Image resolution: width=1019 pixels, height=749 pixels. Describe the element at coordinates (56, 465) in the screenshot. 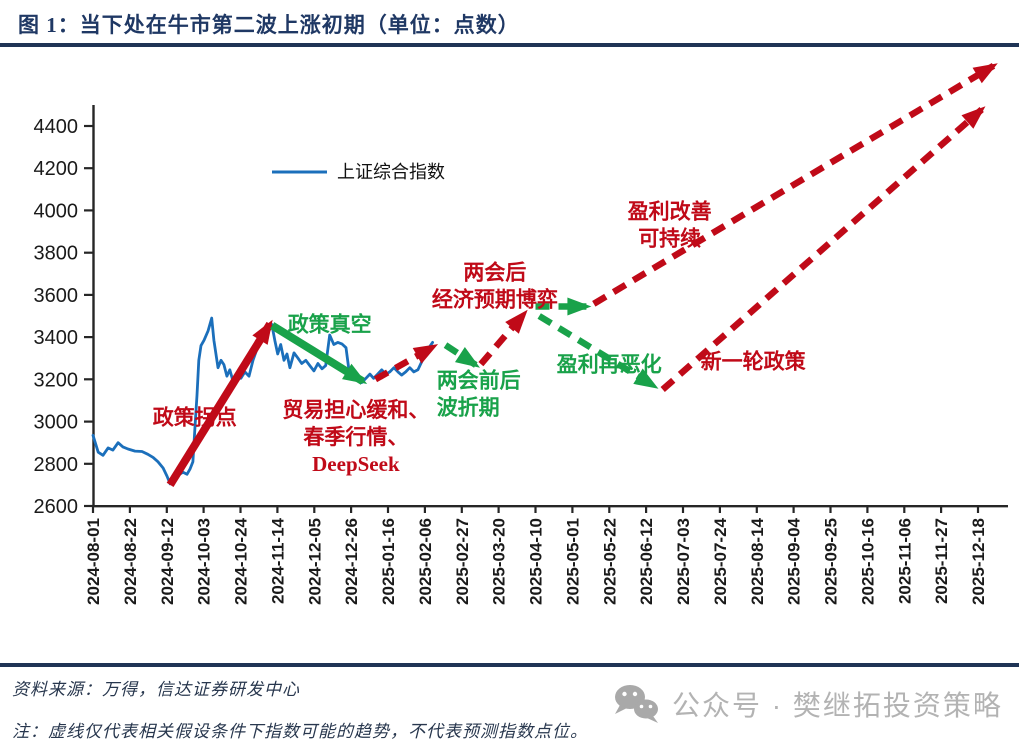

I see `y-tick-label: 2800` at that location.